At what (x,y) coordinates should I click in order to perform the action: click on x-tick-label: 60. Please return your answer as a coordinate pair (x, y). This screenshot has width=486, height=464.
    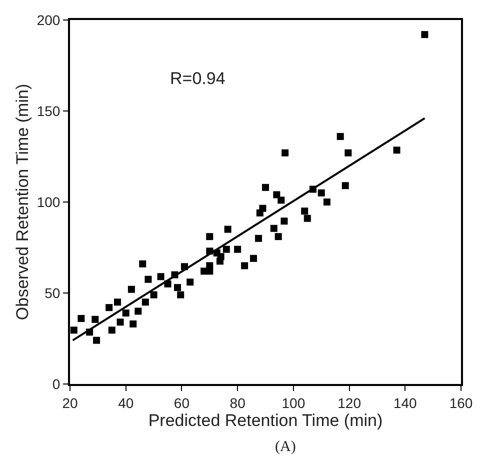
    Looking at the image, I should click on (182, 402).